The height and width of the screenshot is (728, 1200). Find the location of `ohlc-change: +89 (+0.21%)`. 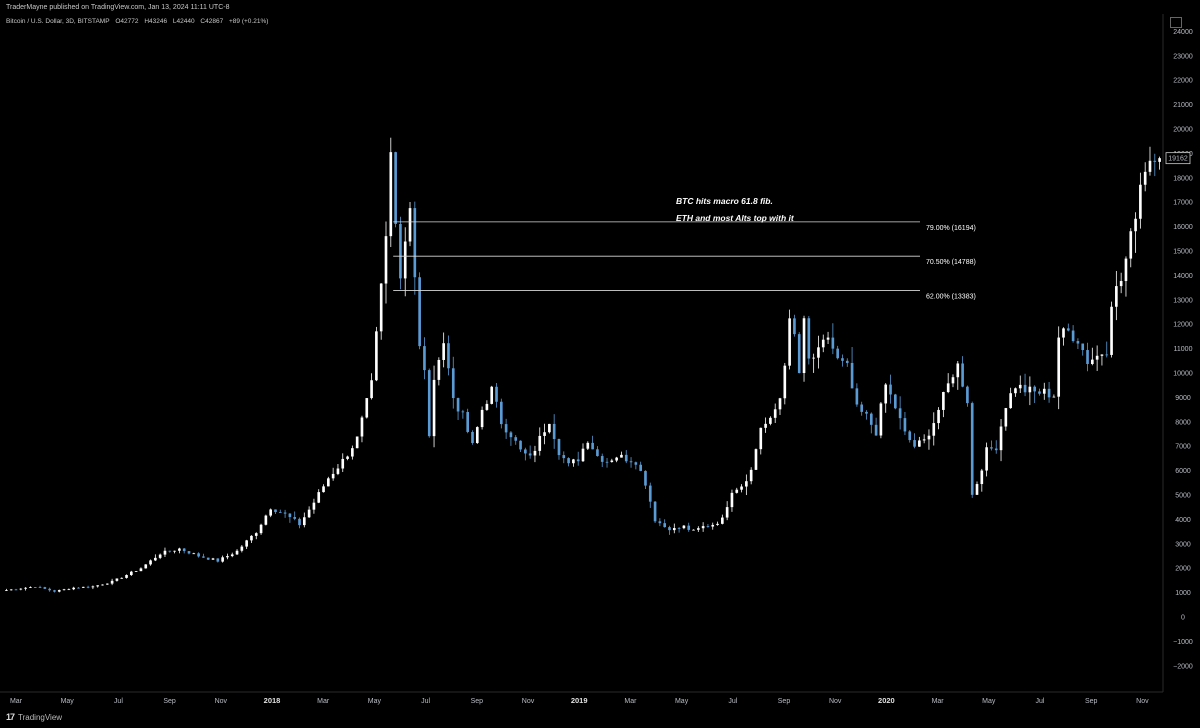

ohlc-change: +89 (+0.21%) is located at coordinates (249, 21).